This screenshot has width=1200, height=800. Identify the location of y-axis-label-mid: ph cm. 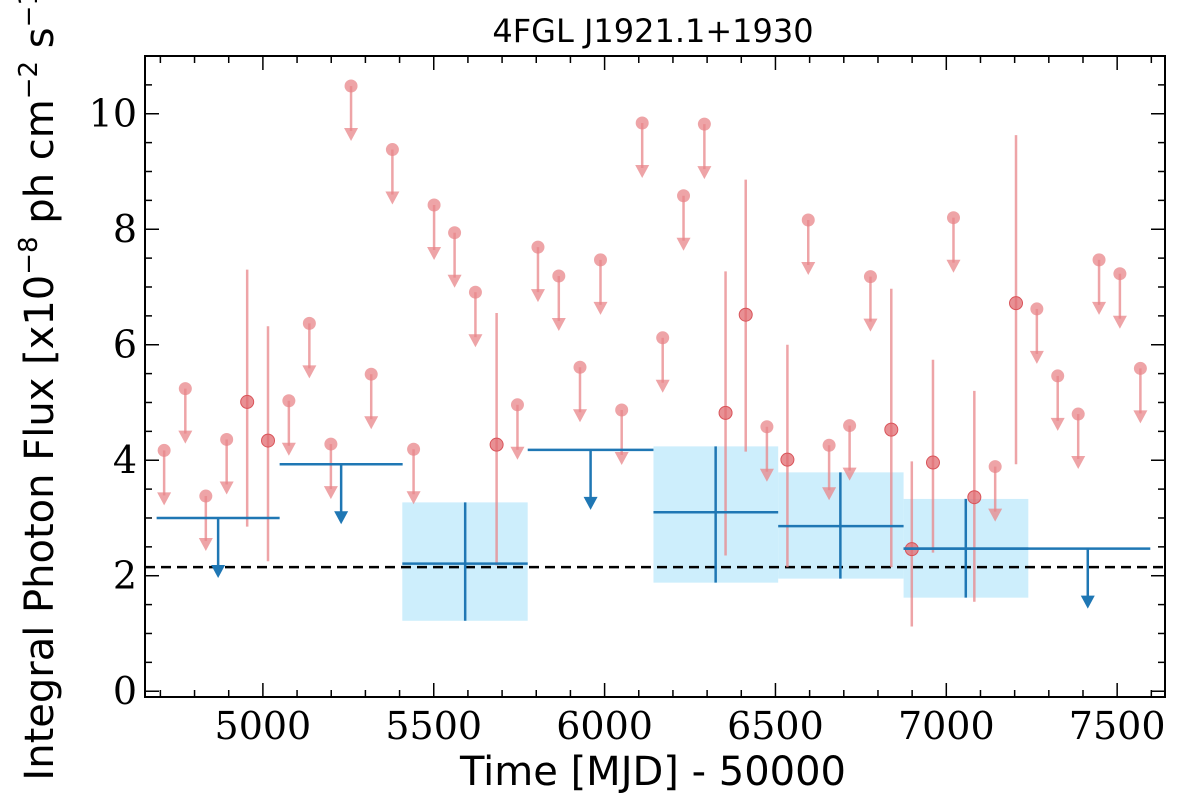
(40, 167).